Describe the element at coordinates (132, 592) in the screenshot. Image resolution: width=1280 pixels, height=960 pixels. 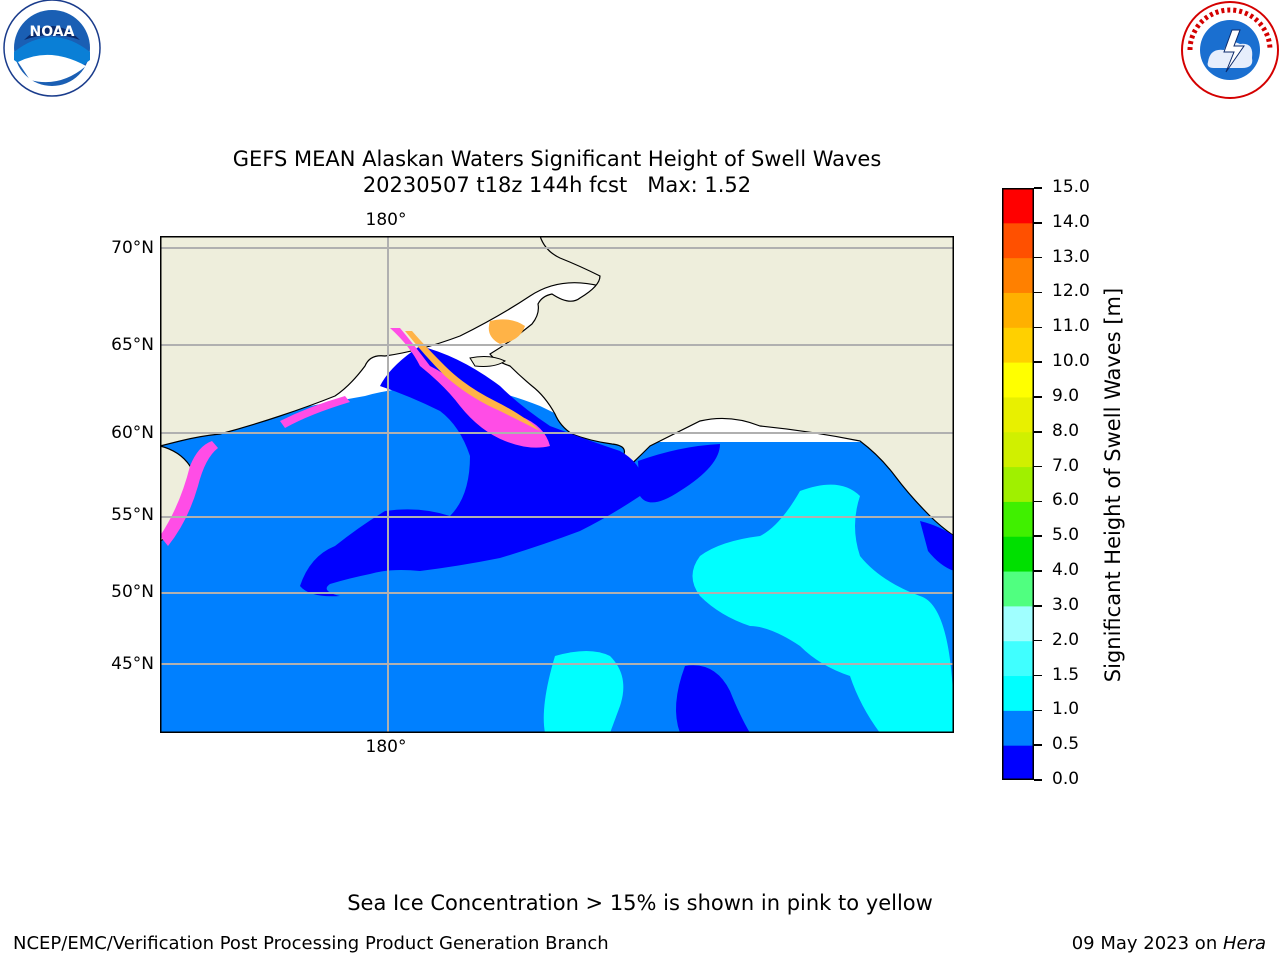
I see `lat-label-50: 50°N` at that location.